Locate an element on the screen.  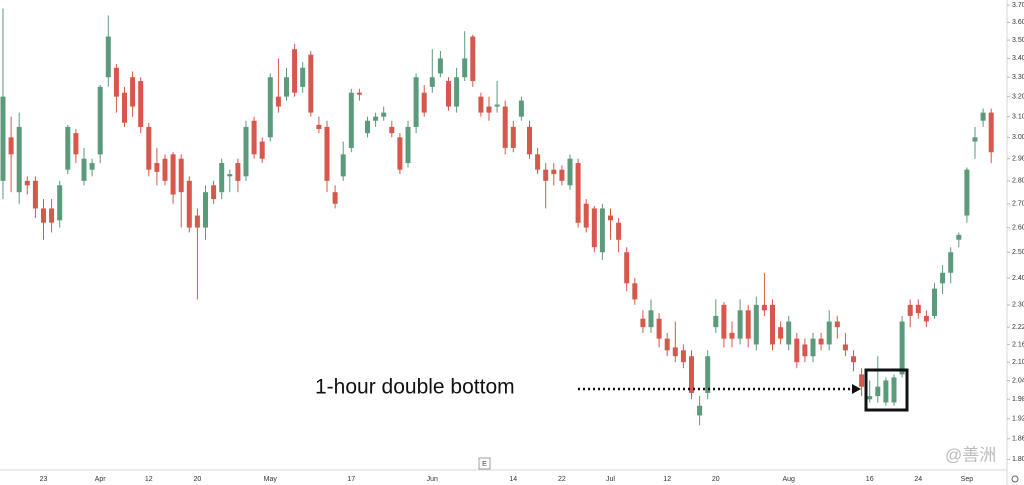
x-tick-label: Sep is located at coordinates (967, 479).